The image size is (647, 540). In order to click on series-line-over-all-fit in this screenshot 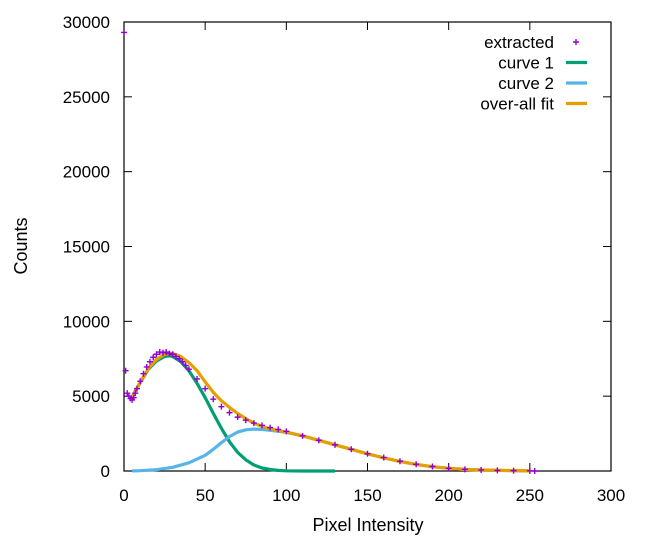, I will do `click(330, 412)`.